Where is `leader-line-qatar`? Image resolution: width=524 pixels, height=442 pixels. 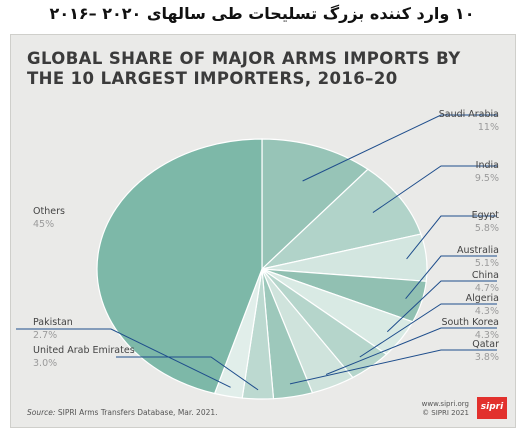
leader-line-qatar is located at coordinates (393, 367).